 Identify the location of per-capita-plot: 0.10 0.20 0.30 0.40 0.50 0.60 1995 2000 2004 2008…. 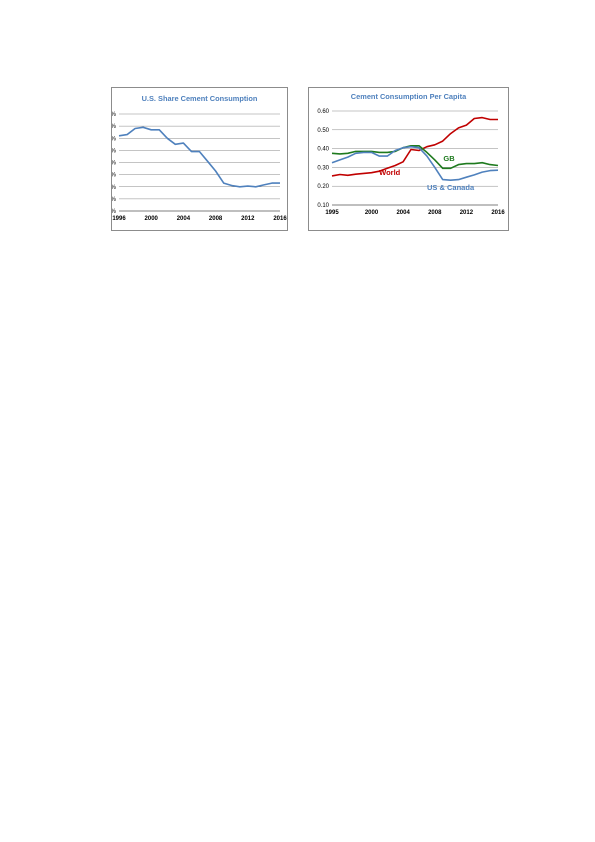
(411, 162).